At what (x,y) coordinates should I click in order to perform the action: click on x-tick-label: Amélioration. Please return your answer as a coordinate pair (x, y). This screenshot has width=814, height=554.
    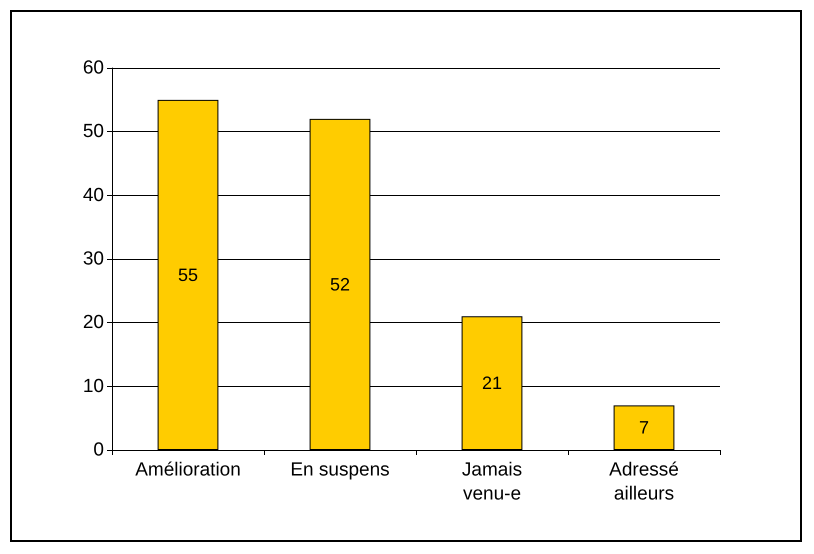
    Looking at the image, I should click on (188, 470).